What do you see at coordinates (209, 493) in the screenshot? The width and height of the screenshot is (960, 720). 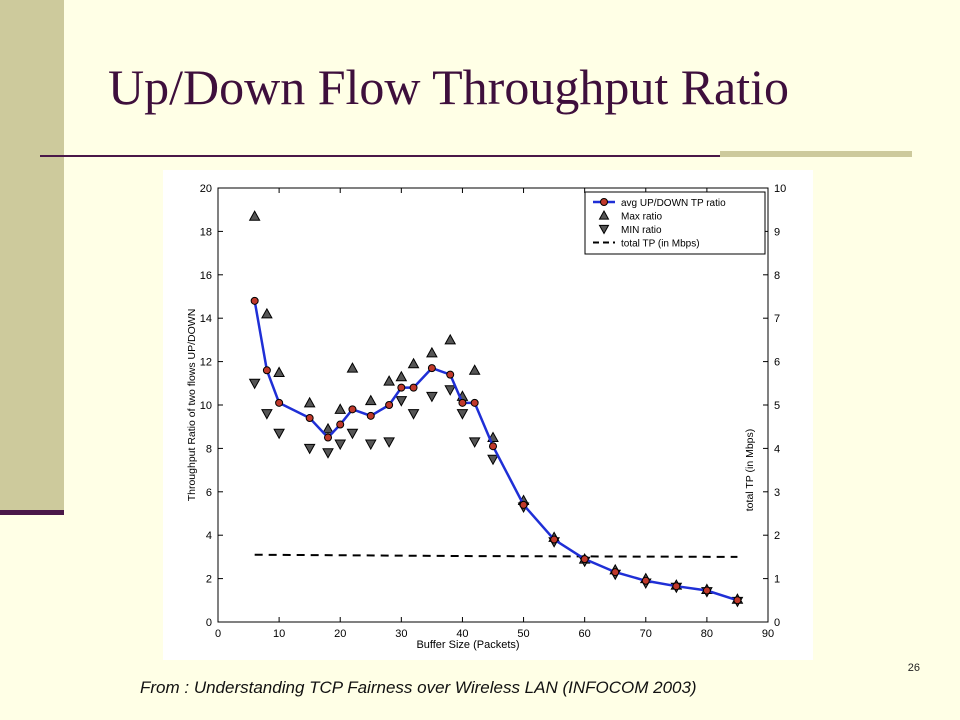 I see `y-tick-label: 6` at bounding box center [209, 493].